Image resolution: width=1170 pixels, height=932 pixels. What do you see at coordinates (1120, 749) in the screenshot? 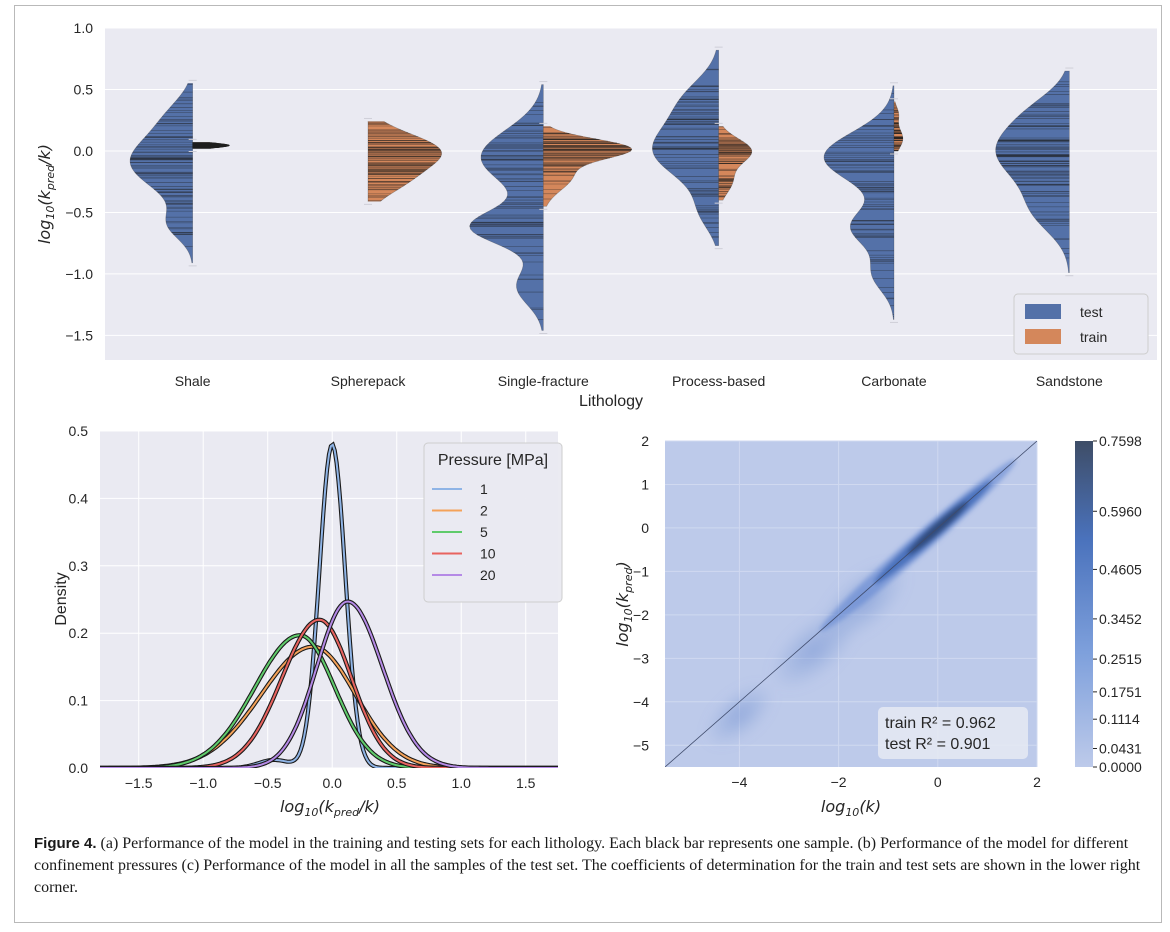
I see `colorbar-tick-label: 0.0431` at bounding box center [1120, 749].